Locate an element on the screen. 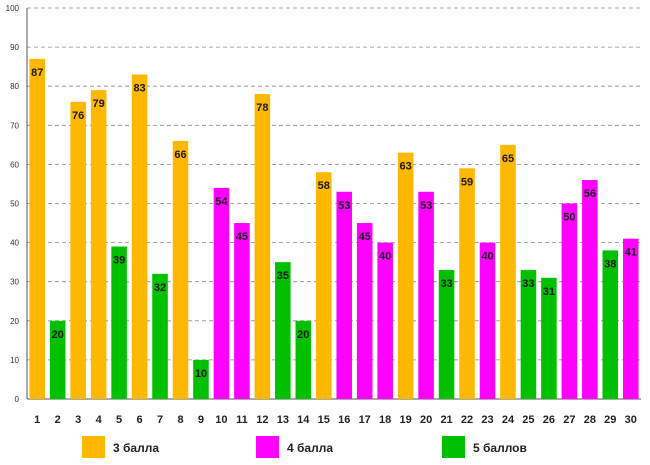 The height and width of the screenshot is (465, 650). bar-value-label: 54 is located at coordinates (221, 202).